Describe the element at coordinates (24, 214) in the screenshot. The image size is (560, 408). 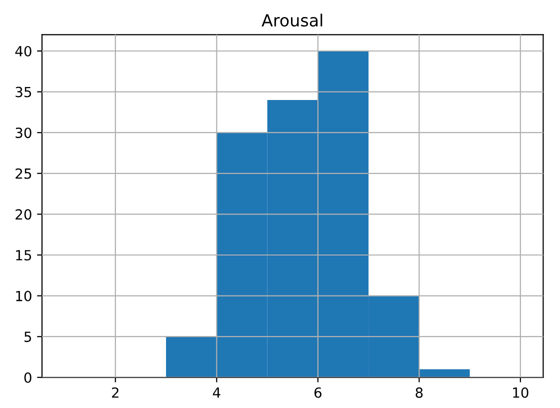
I see `y-tick-label: 20` at that location.